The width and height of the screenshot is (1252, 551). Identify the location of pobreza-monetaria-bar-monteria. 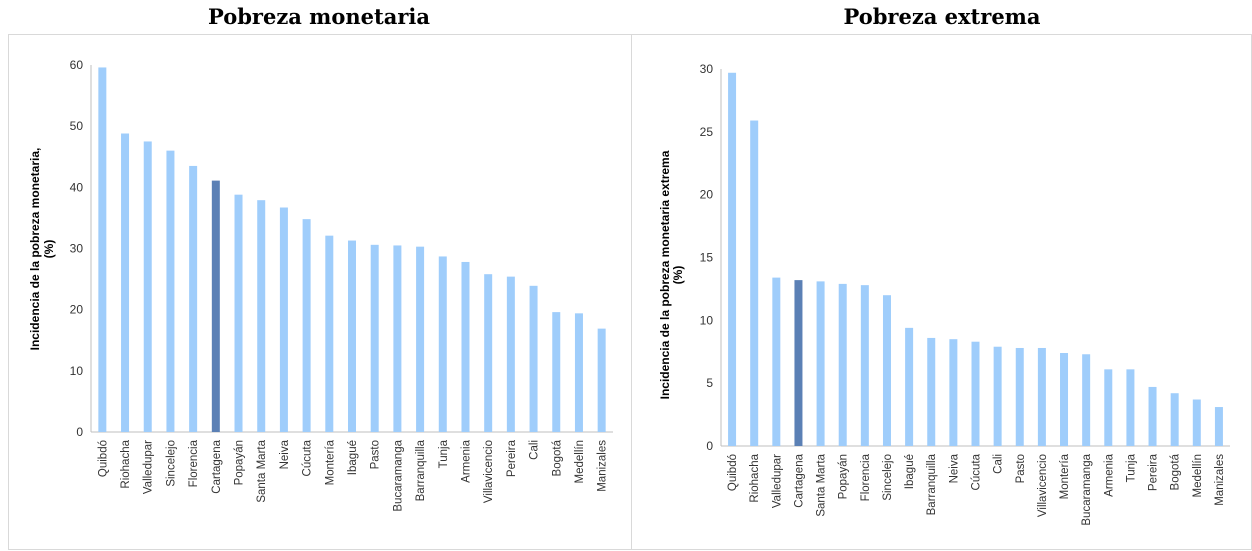
(329, 333).